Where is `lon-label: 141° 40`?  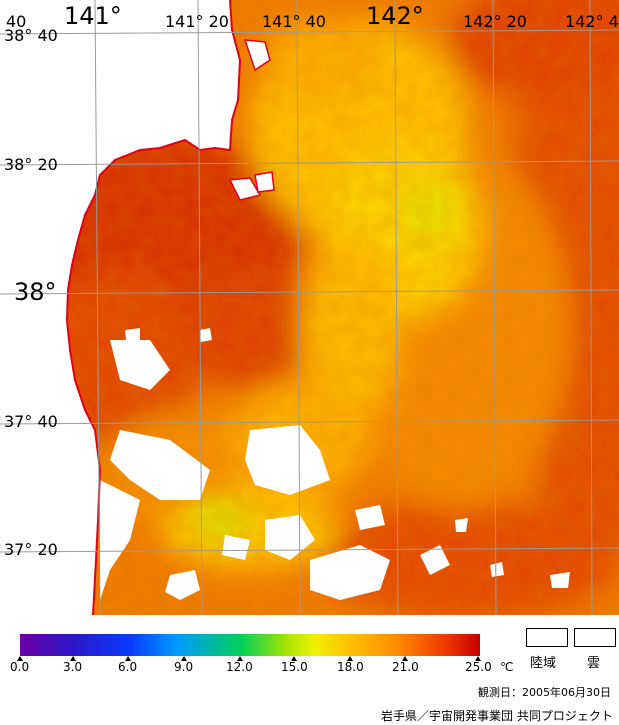
lon-label: 141° 40 is located at coordinates (294, 21).